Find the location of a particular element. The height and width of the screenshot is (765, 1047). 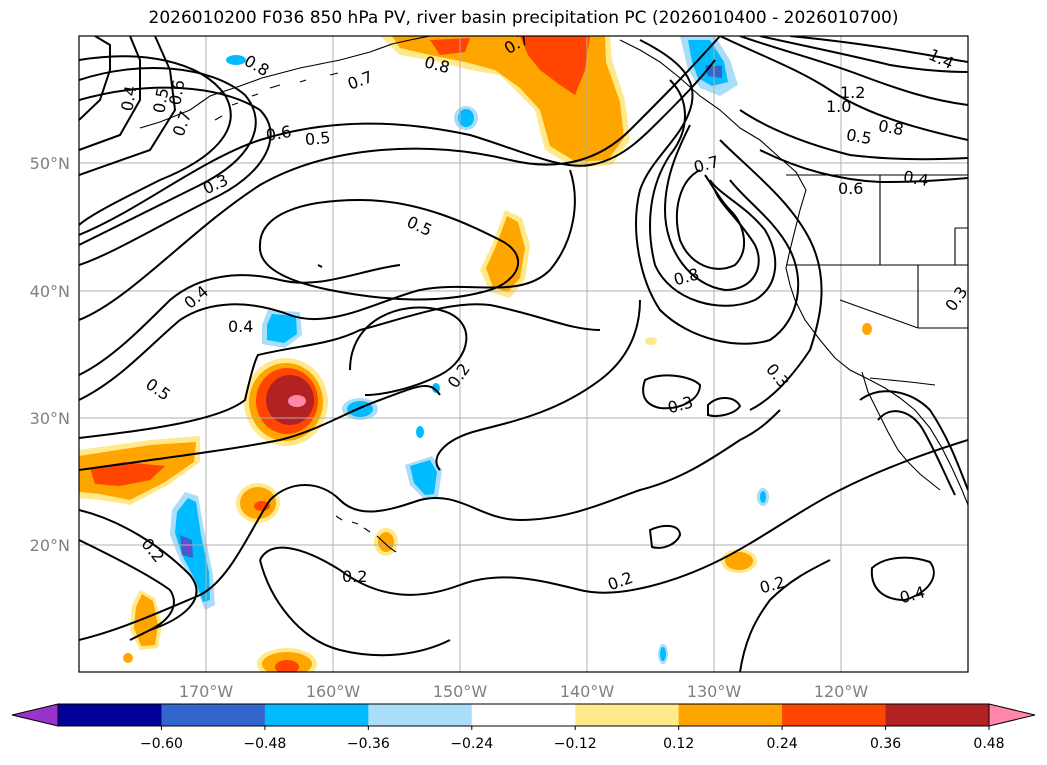

contour-label: 0.8 is located at coordinates (891, 127).